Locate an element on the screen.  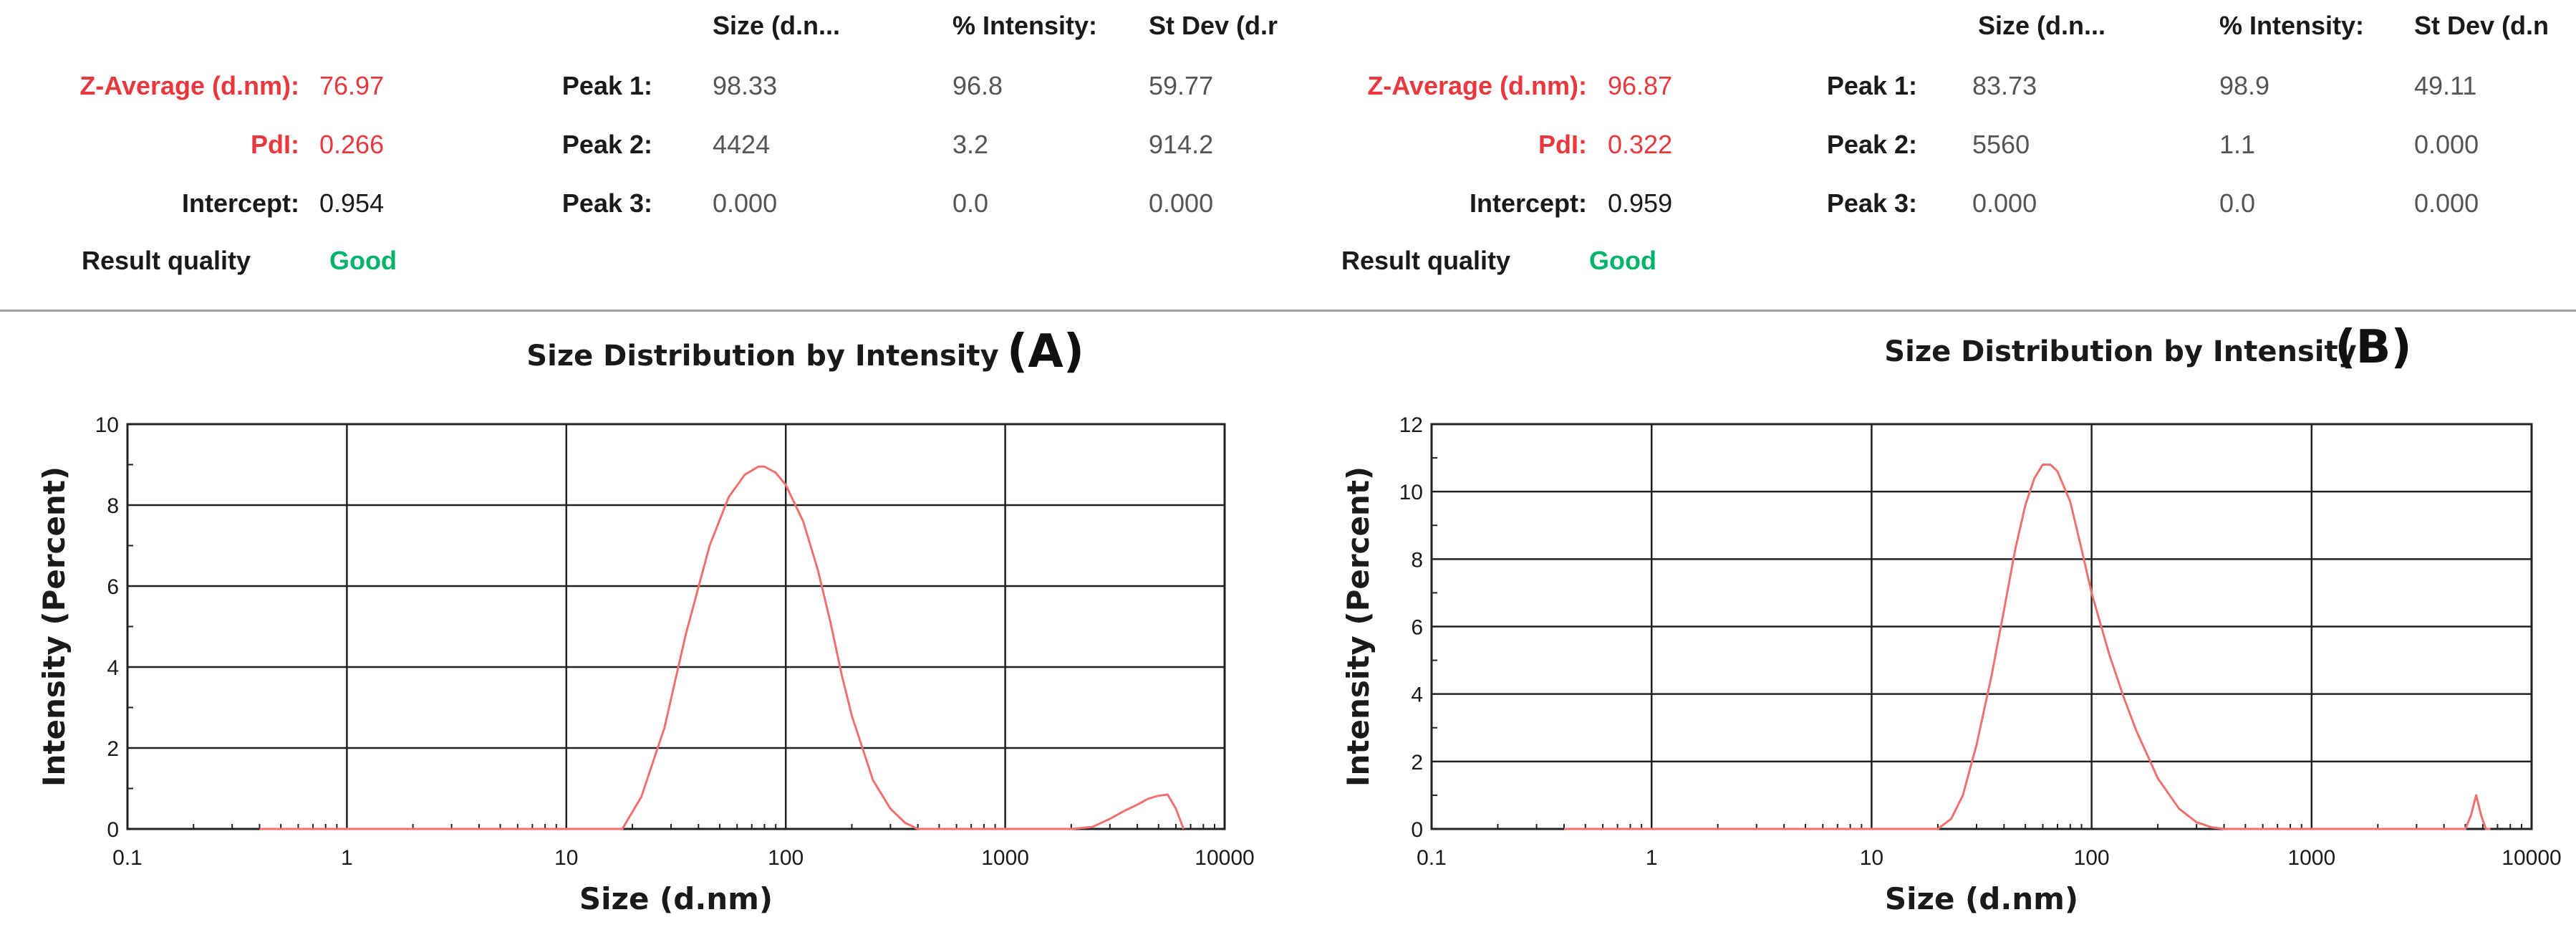
peak2-intensity: 1.1 is located at coordinates (2237, 144).